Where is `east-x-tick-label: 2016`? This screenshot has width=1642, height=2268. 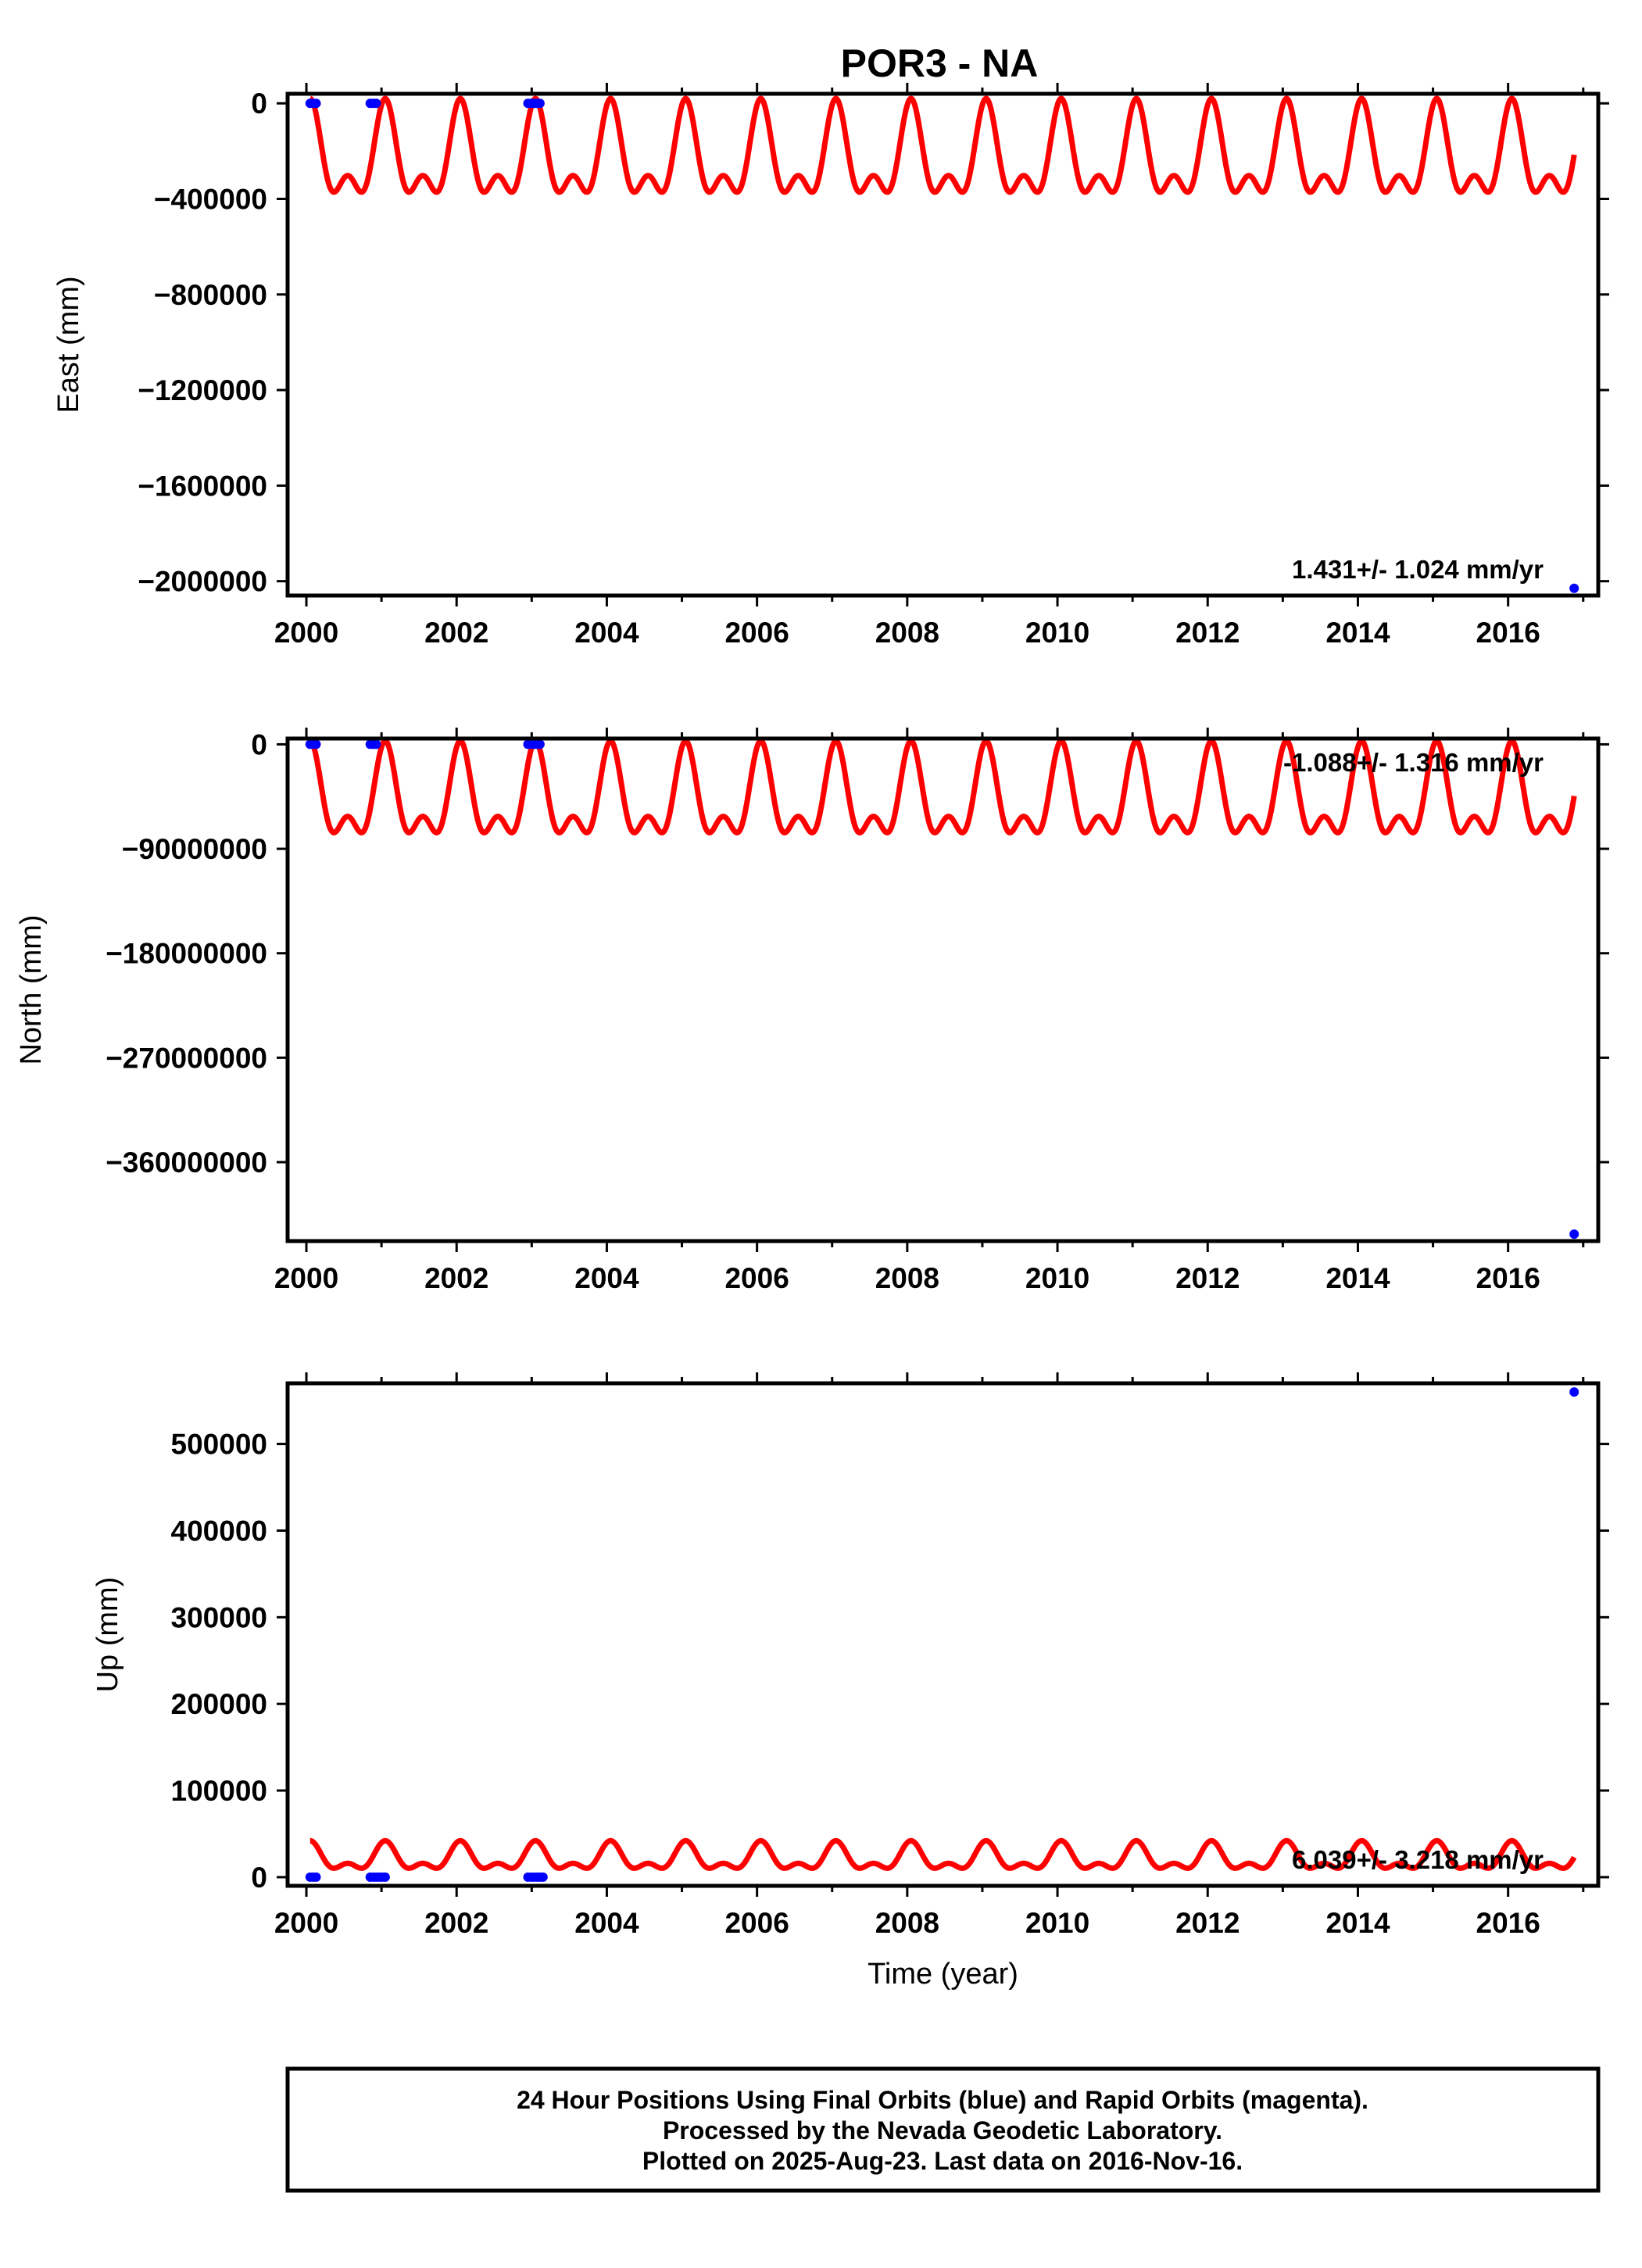
east-x-tick-label: 2016 is located at coordinates (1508, 633).